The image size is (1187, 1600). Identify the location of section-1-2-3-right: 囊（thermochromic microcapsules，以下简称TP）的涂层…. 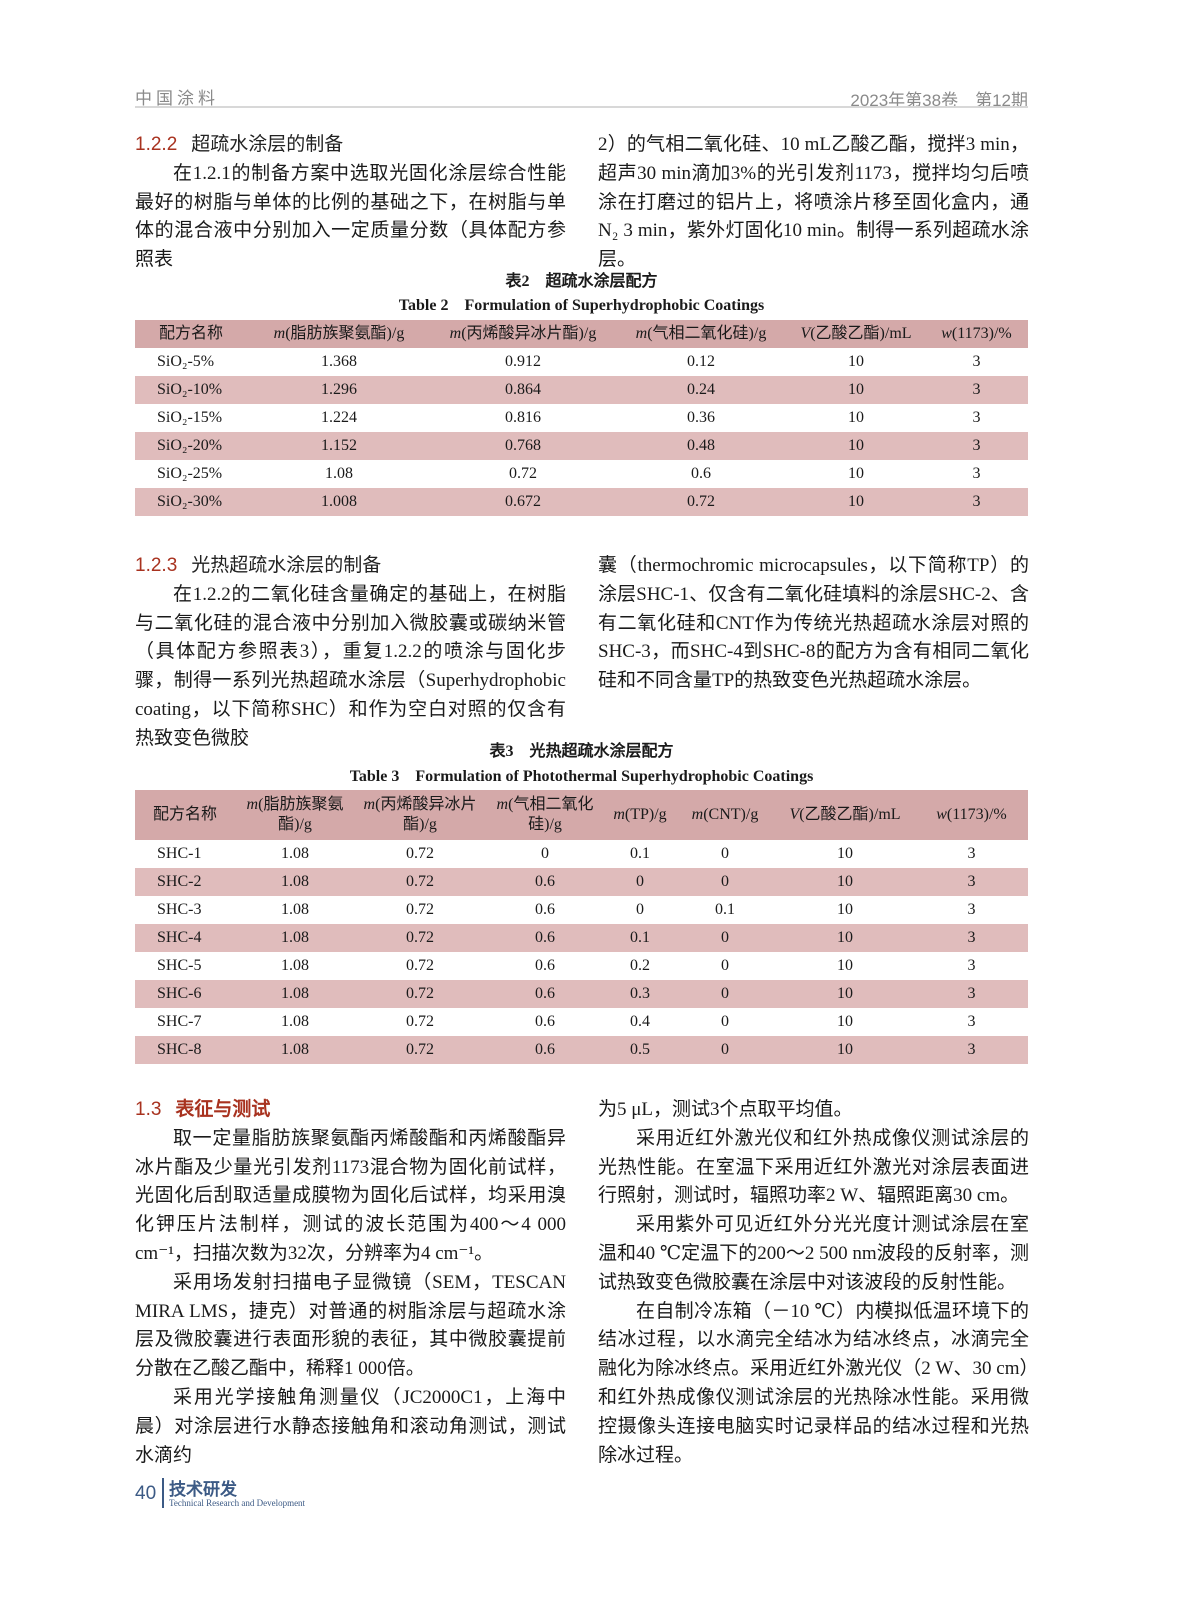
(813, 624).